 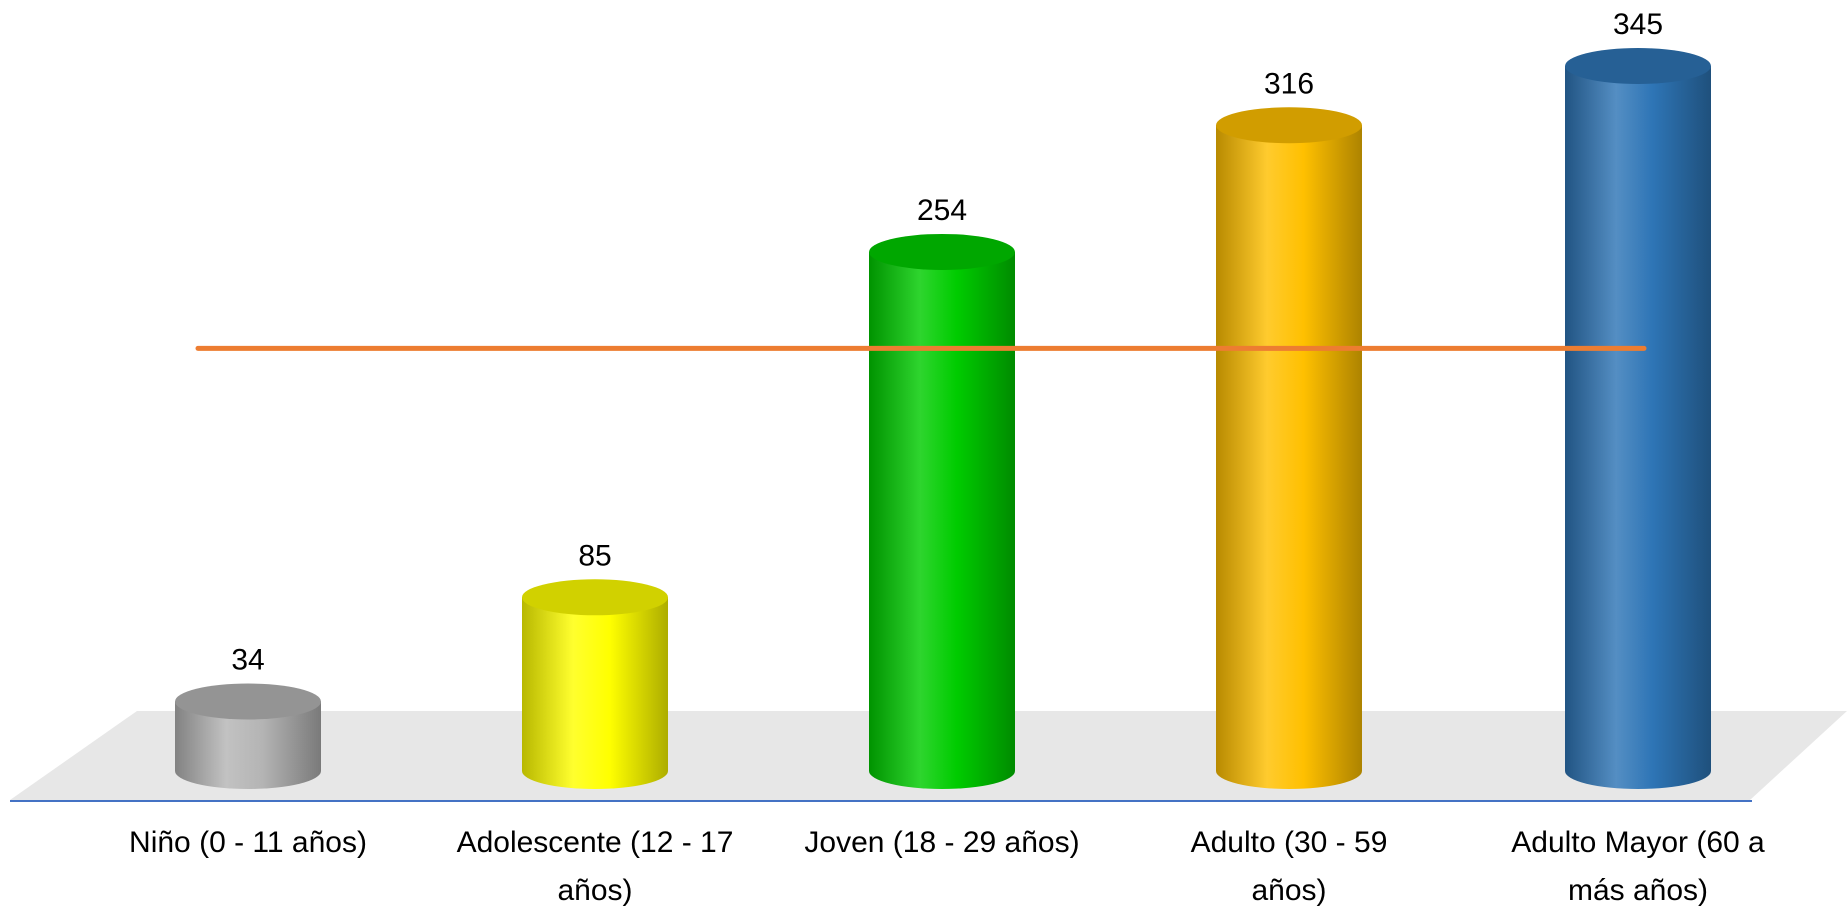 I want to click on category-label-4-line-0: Adulto Mayor (60 a, so click(x=1638, y=842).